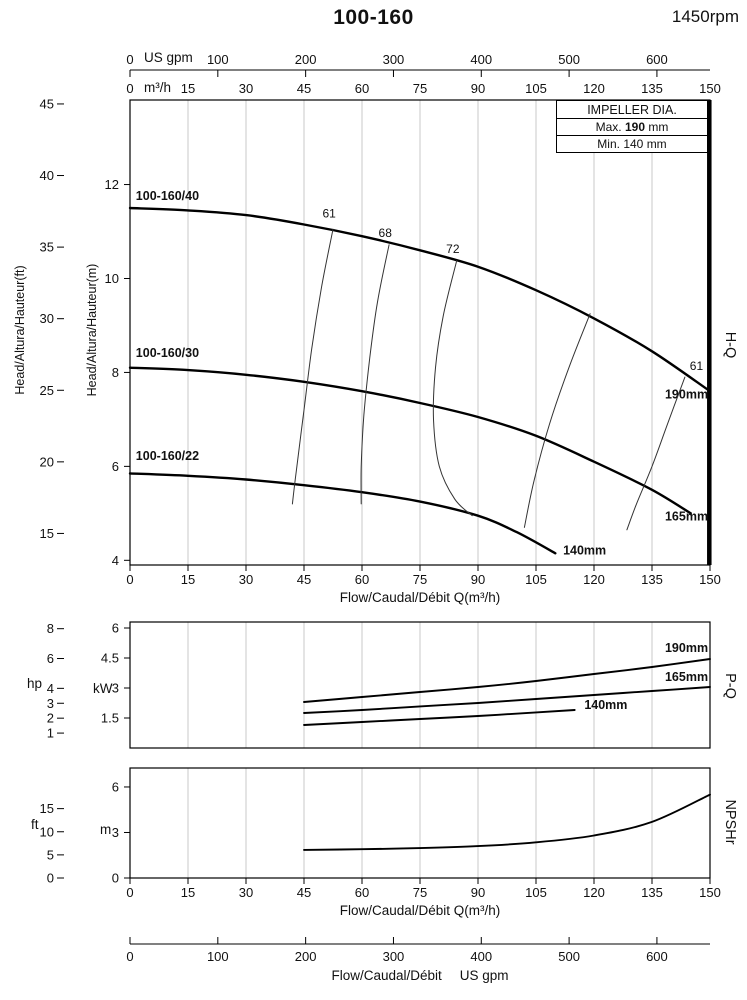 This screenshot has width=747, height=1000. What do you see at coordinates (686, 677) in the screenshot?
I see `power-curve-label: 165mm` at bounding box center [686, 677].